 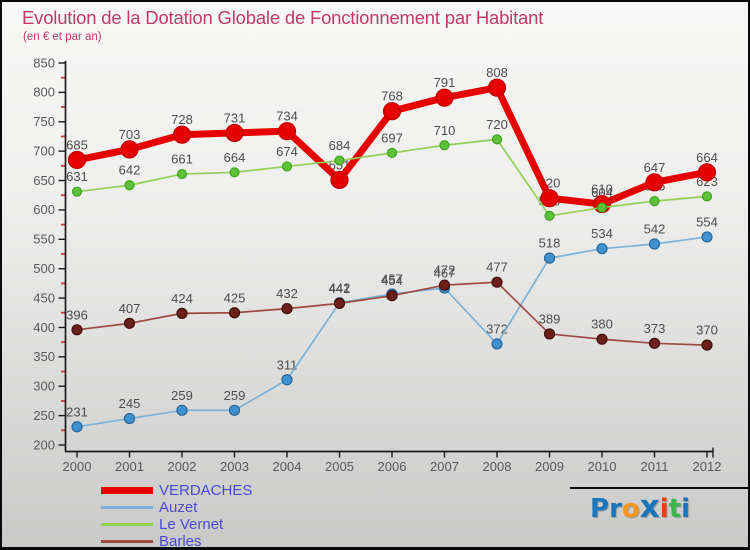 What do you see at coordinates (549, 466) in the screenshot?
I see `svg-text: 2009` at bounding box center [549, 466].